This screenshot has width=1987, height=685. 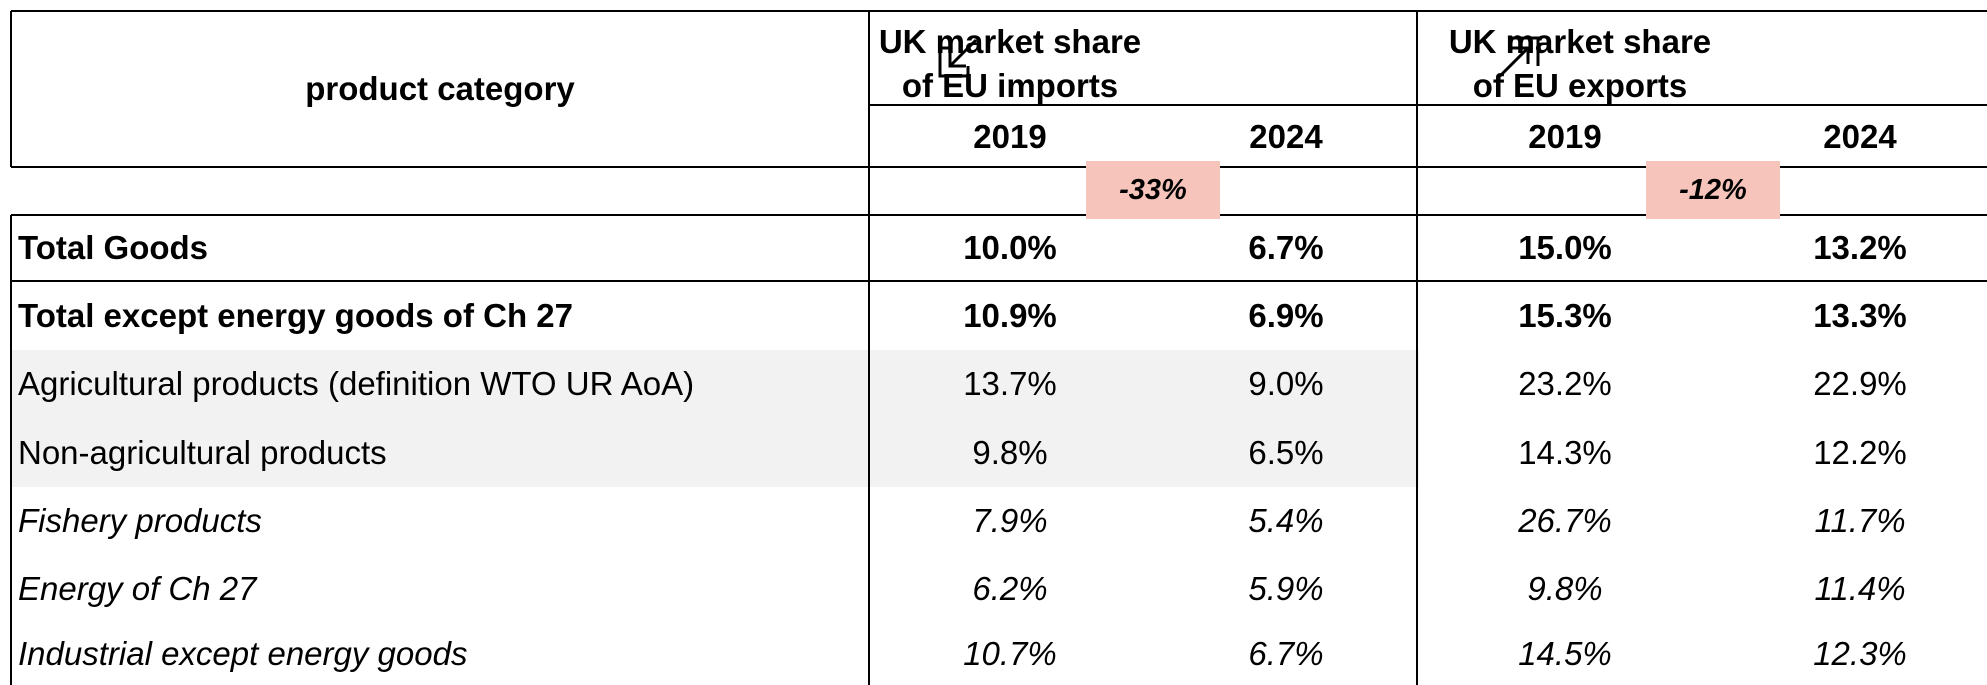 What do you see at coordinates (202, 452) in the screenshot?
I see `row-label: Non-agricultural products` at bounding box center [202, 452].